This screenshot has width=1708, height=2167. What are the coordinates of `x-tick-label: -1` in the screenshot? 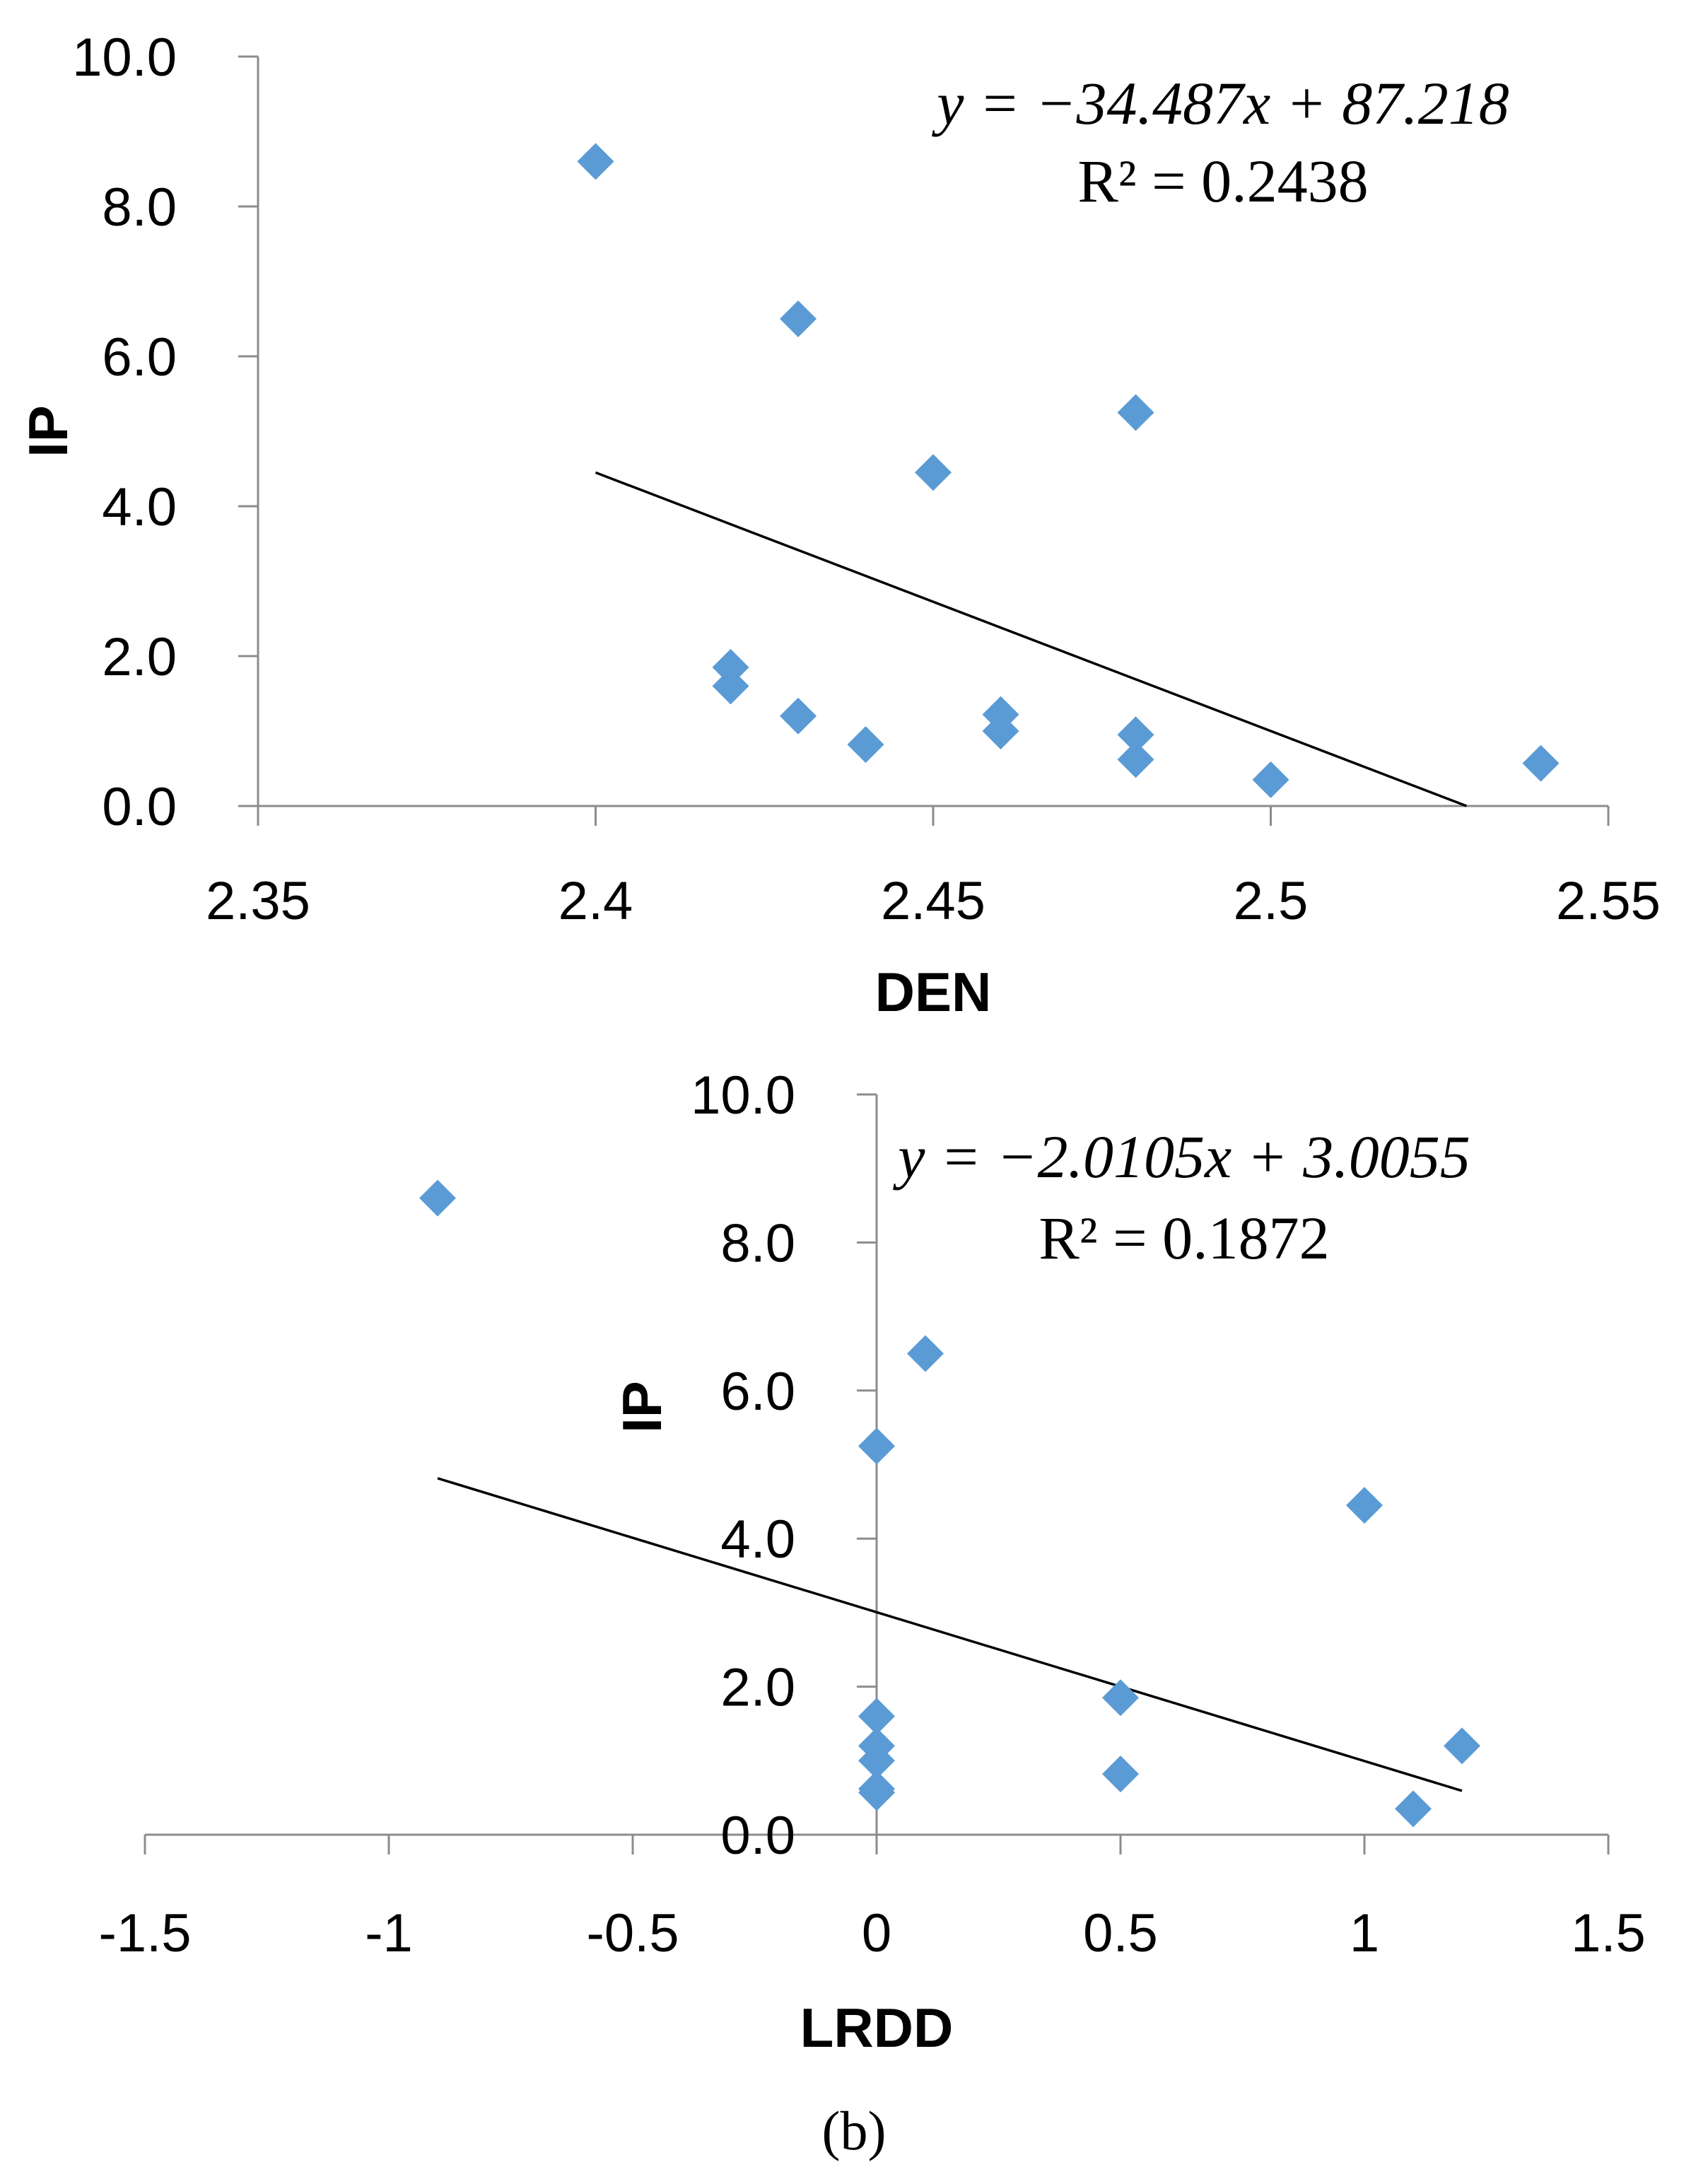 It's located at (389, 1933).